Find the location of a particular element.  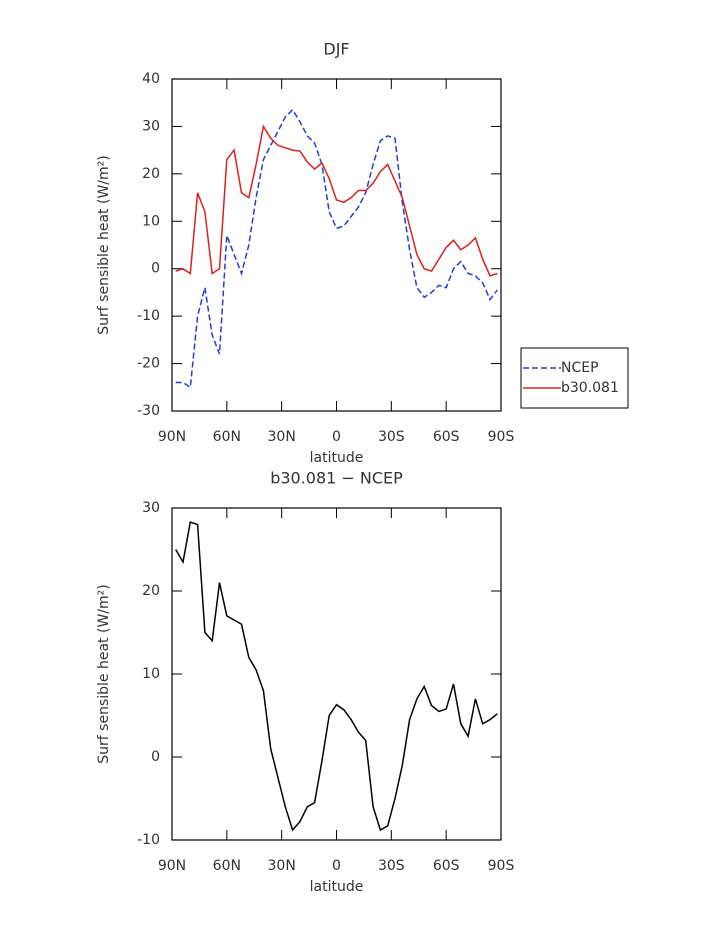

y-tick-label: -20 is located at coordinates (148, 364).